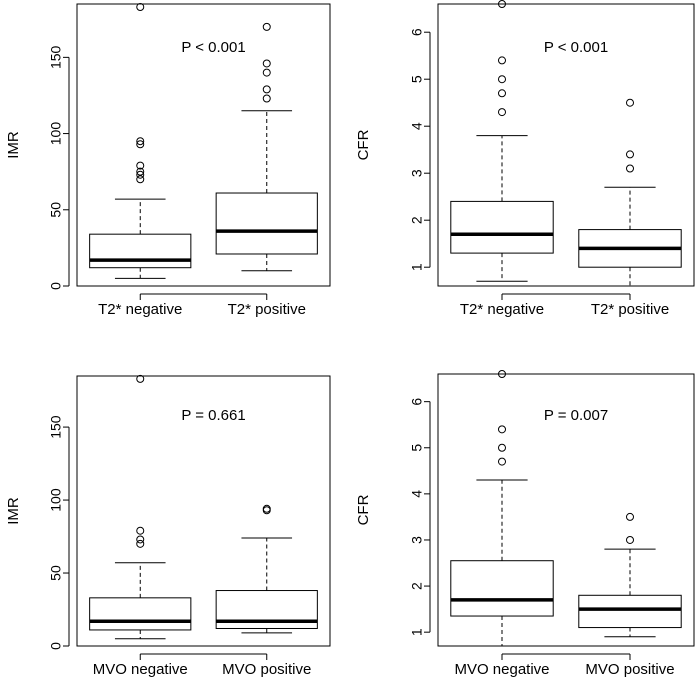 This screenshot has height=685, width=700. What do you see at coordinates (213, 415) in the screenshot?
I see `p-value-annotation: P = 0.661` at bounding box center [213, 415].